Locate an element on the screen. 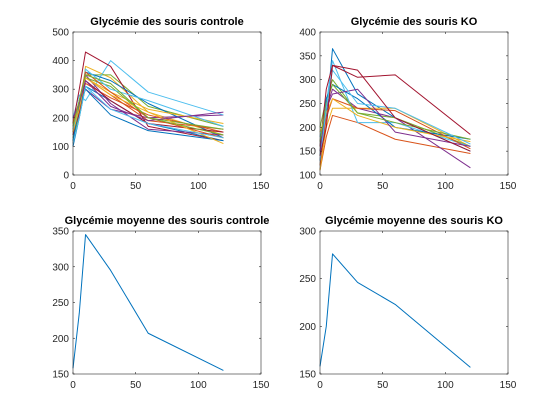 This screenshot has width=560, height=420. chart-1-title: Glycémie des souris controle is located at coordinates (166, 22).